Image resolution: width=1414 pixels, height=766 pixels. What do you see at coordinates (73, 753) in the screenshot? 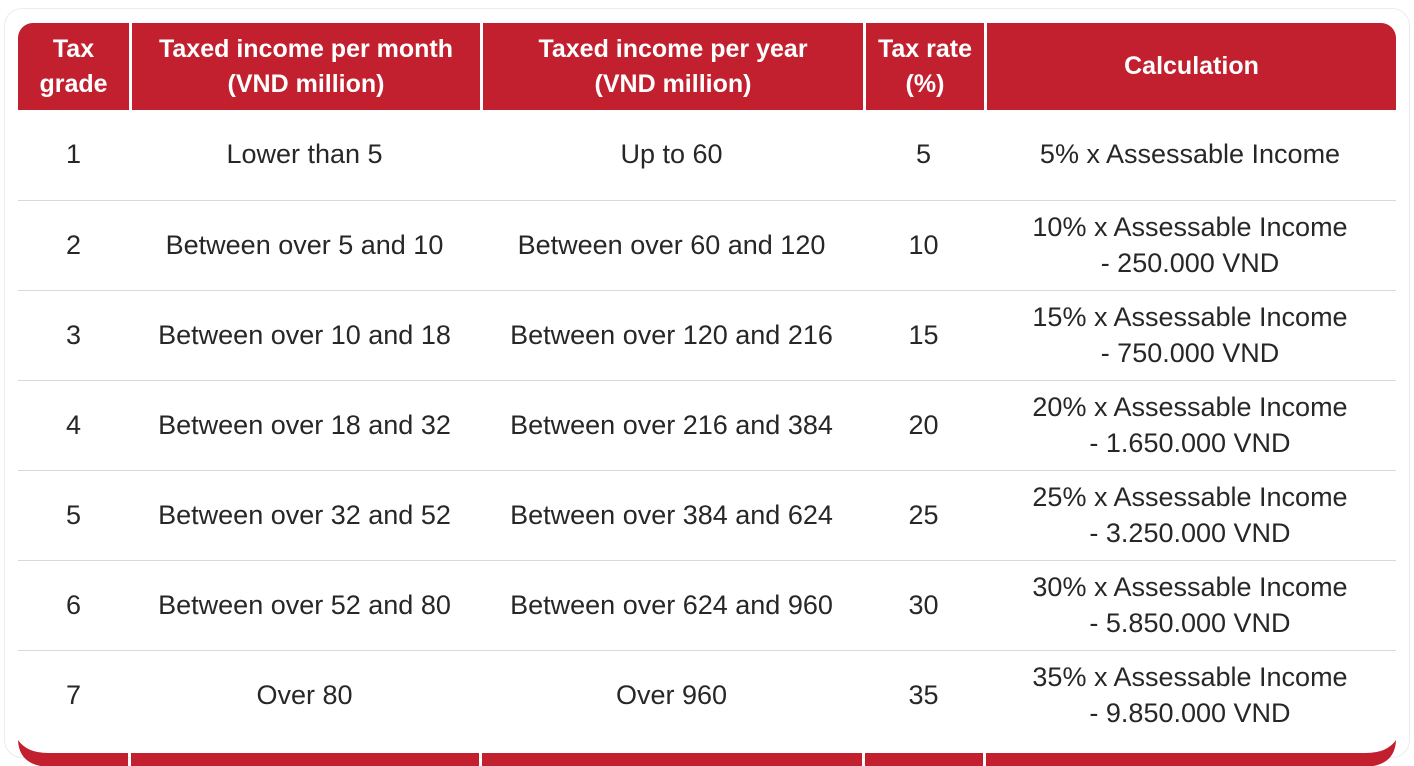
I see `bottom-bar-segment-left-curl` at bounding box center [73, 753].